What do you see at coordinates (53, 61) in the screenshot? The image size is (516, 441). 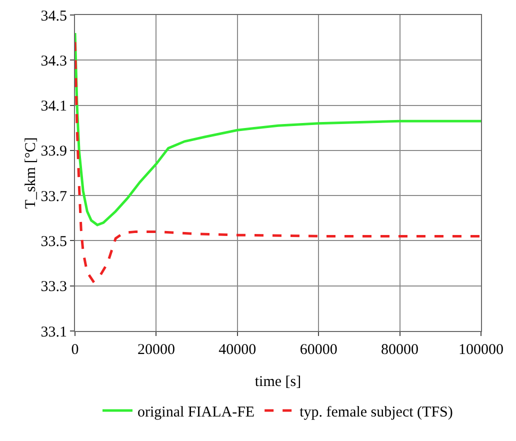 I see `y-tick-label: 34.3` at bounding box center [53, 61].